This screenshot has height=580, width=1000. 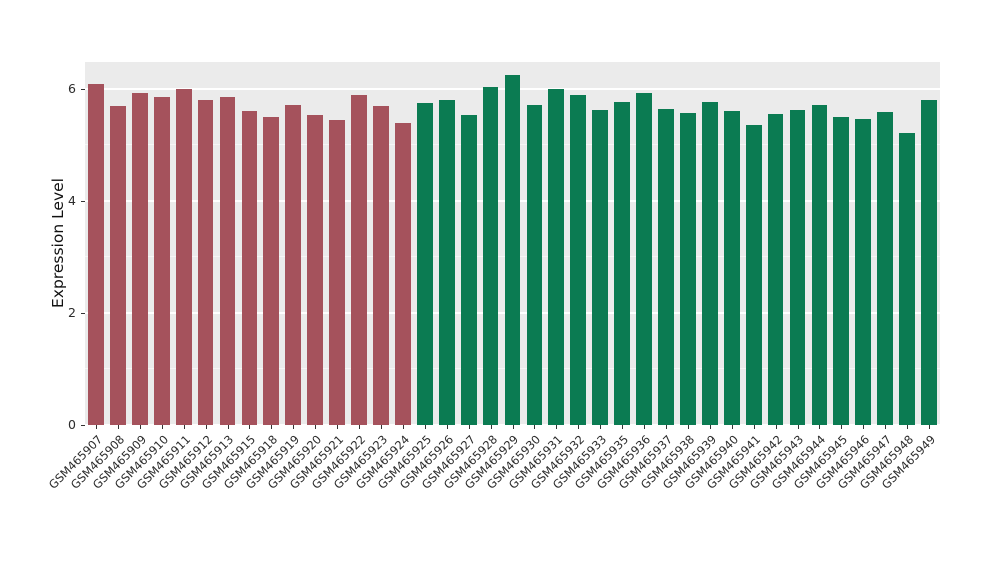 What do you see at coordinates (58, 243) in the screenshot?
I see `y-axis-title: Expression Level` at bounding box center [58, 243].